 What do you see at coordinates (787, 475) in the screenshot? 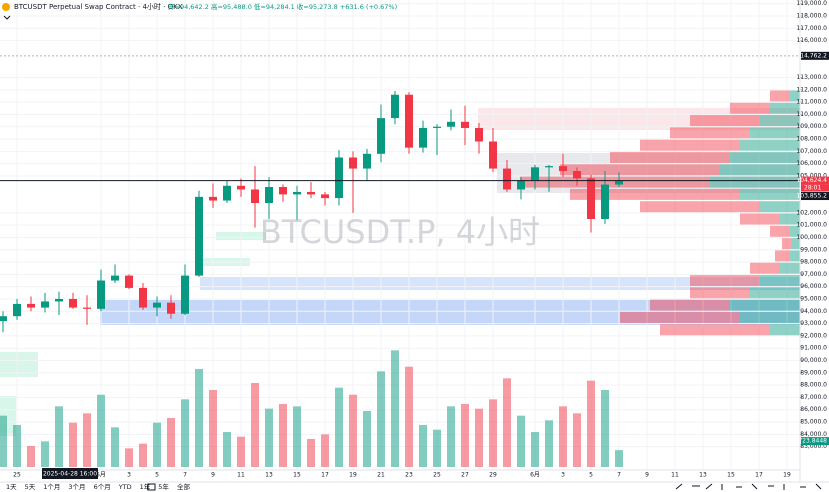
I see `x-tick-label: 19` at bounding box center [787, 475].